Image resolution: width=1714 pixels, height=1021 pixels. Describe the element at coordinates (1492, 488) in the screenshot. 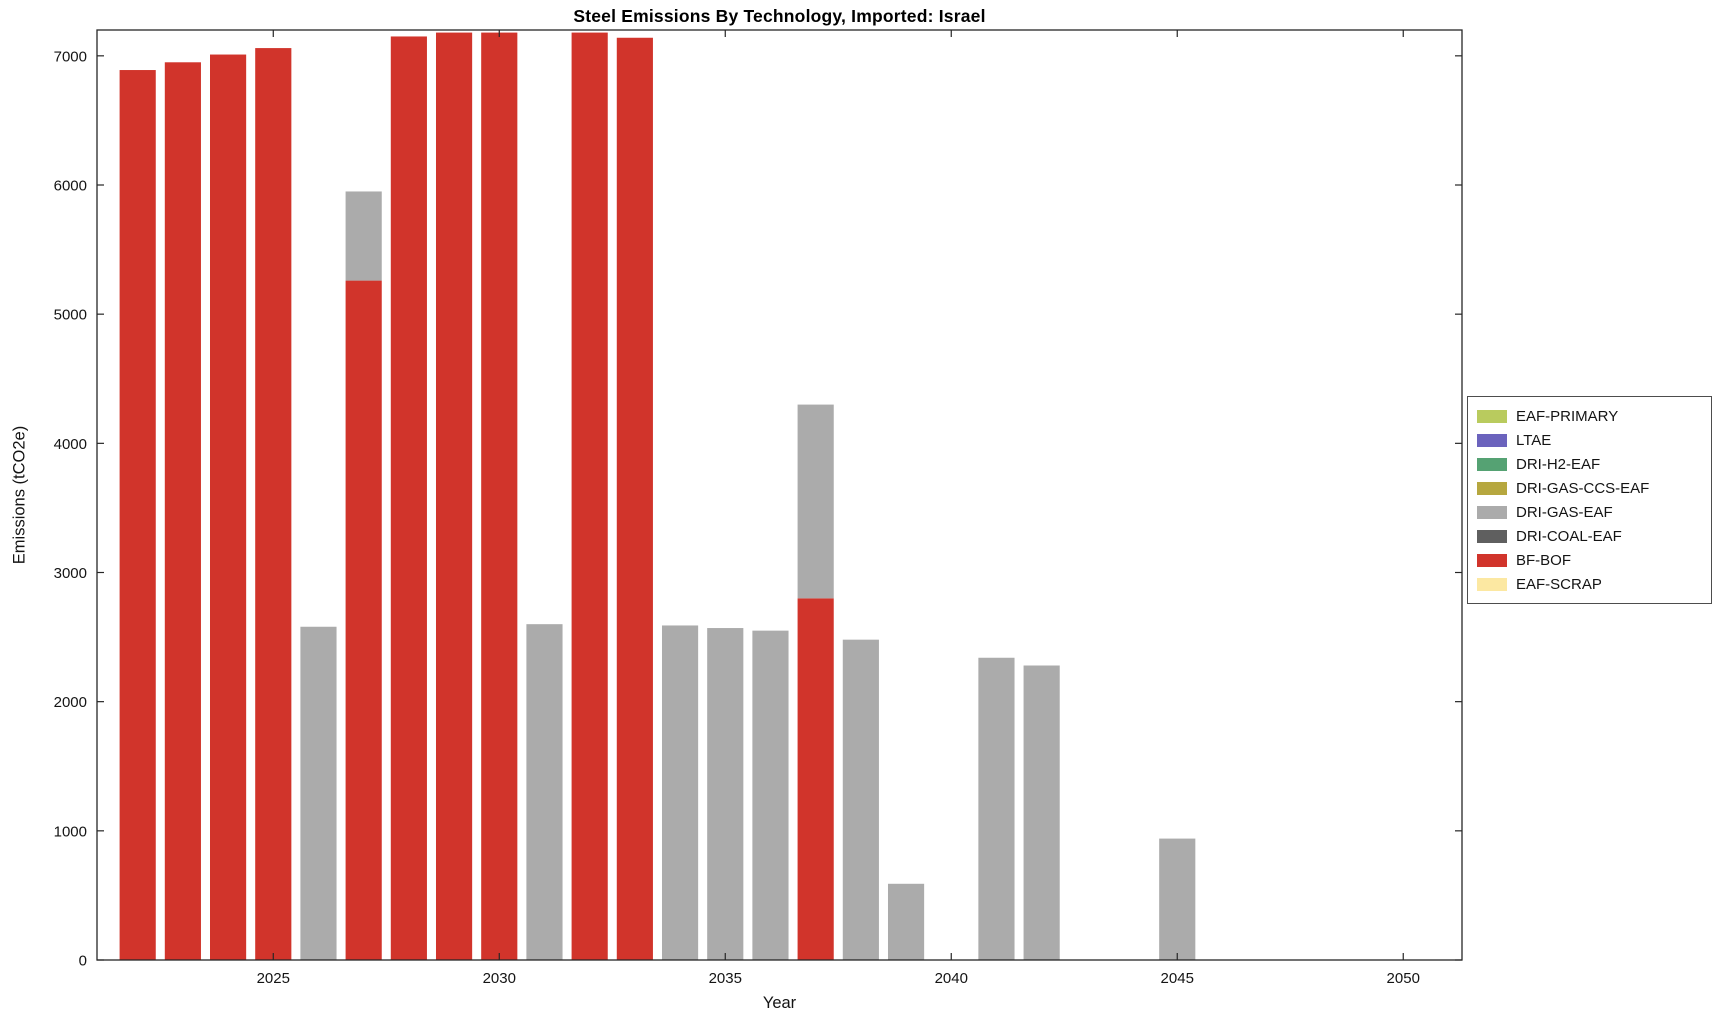

I see `legend-swatch-DRI-GAS-CCS-EAF` at that location.